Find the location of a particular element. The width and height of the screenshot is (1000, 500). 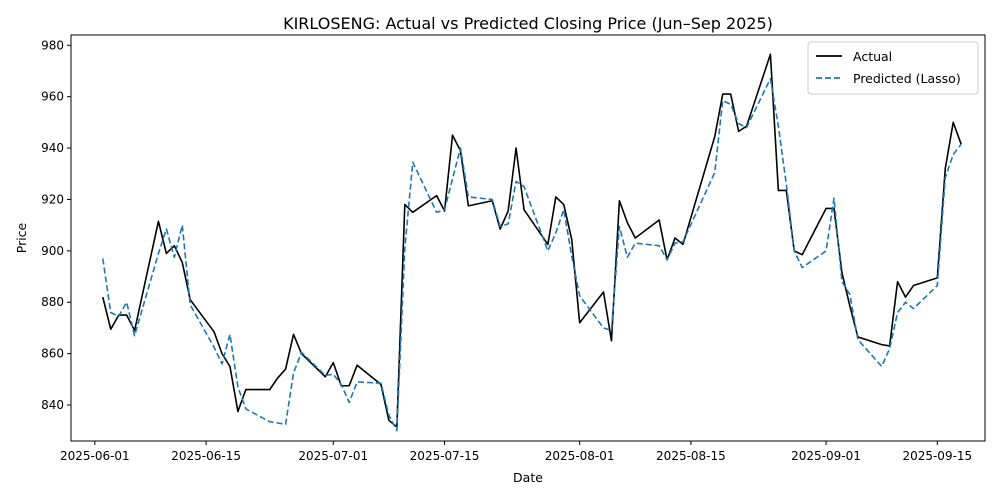

y-tick-label: 860 is located at coordinates (52, 354).